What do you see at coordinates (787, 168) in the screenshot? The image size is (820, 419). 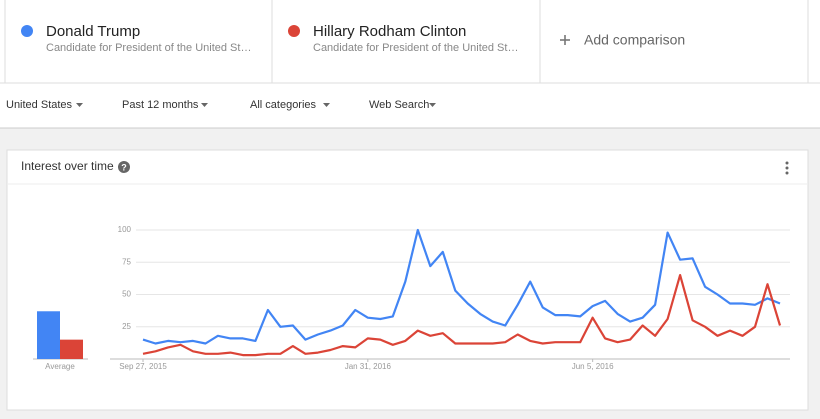 I see `menu-icon` at bounding box center [787, 168].